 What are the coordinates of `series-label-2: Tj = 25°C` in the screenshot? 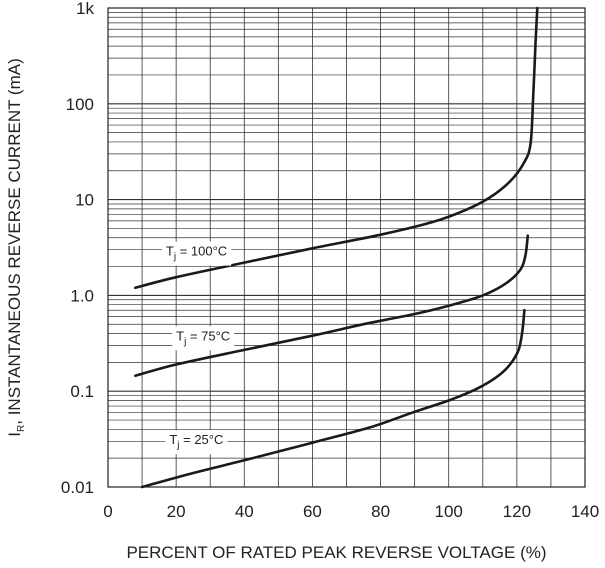 It's located at (196, 441).